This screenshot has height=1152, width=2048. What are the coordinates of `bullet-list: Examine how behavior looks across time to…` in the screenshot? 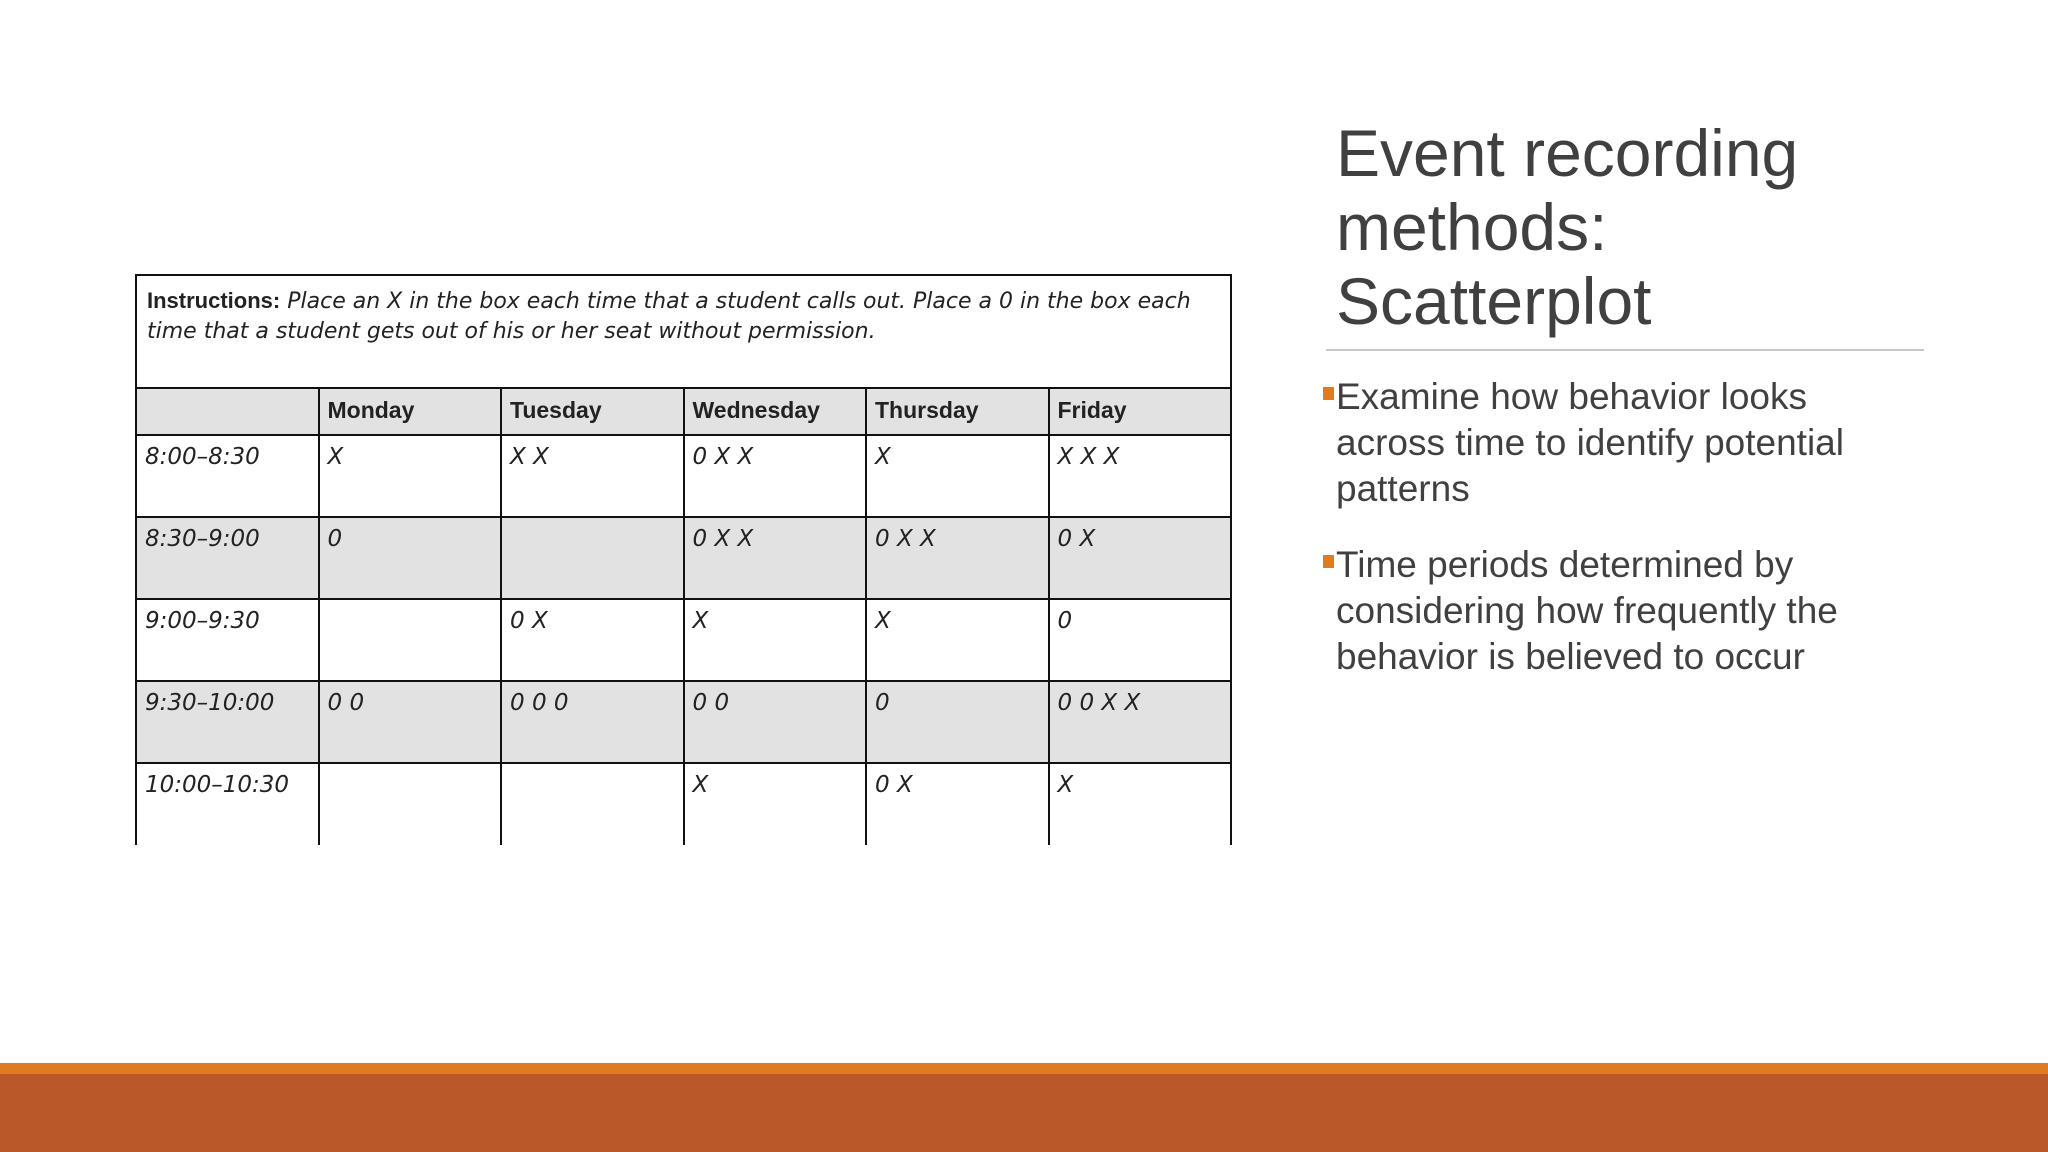 It's located at (1632, 542).